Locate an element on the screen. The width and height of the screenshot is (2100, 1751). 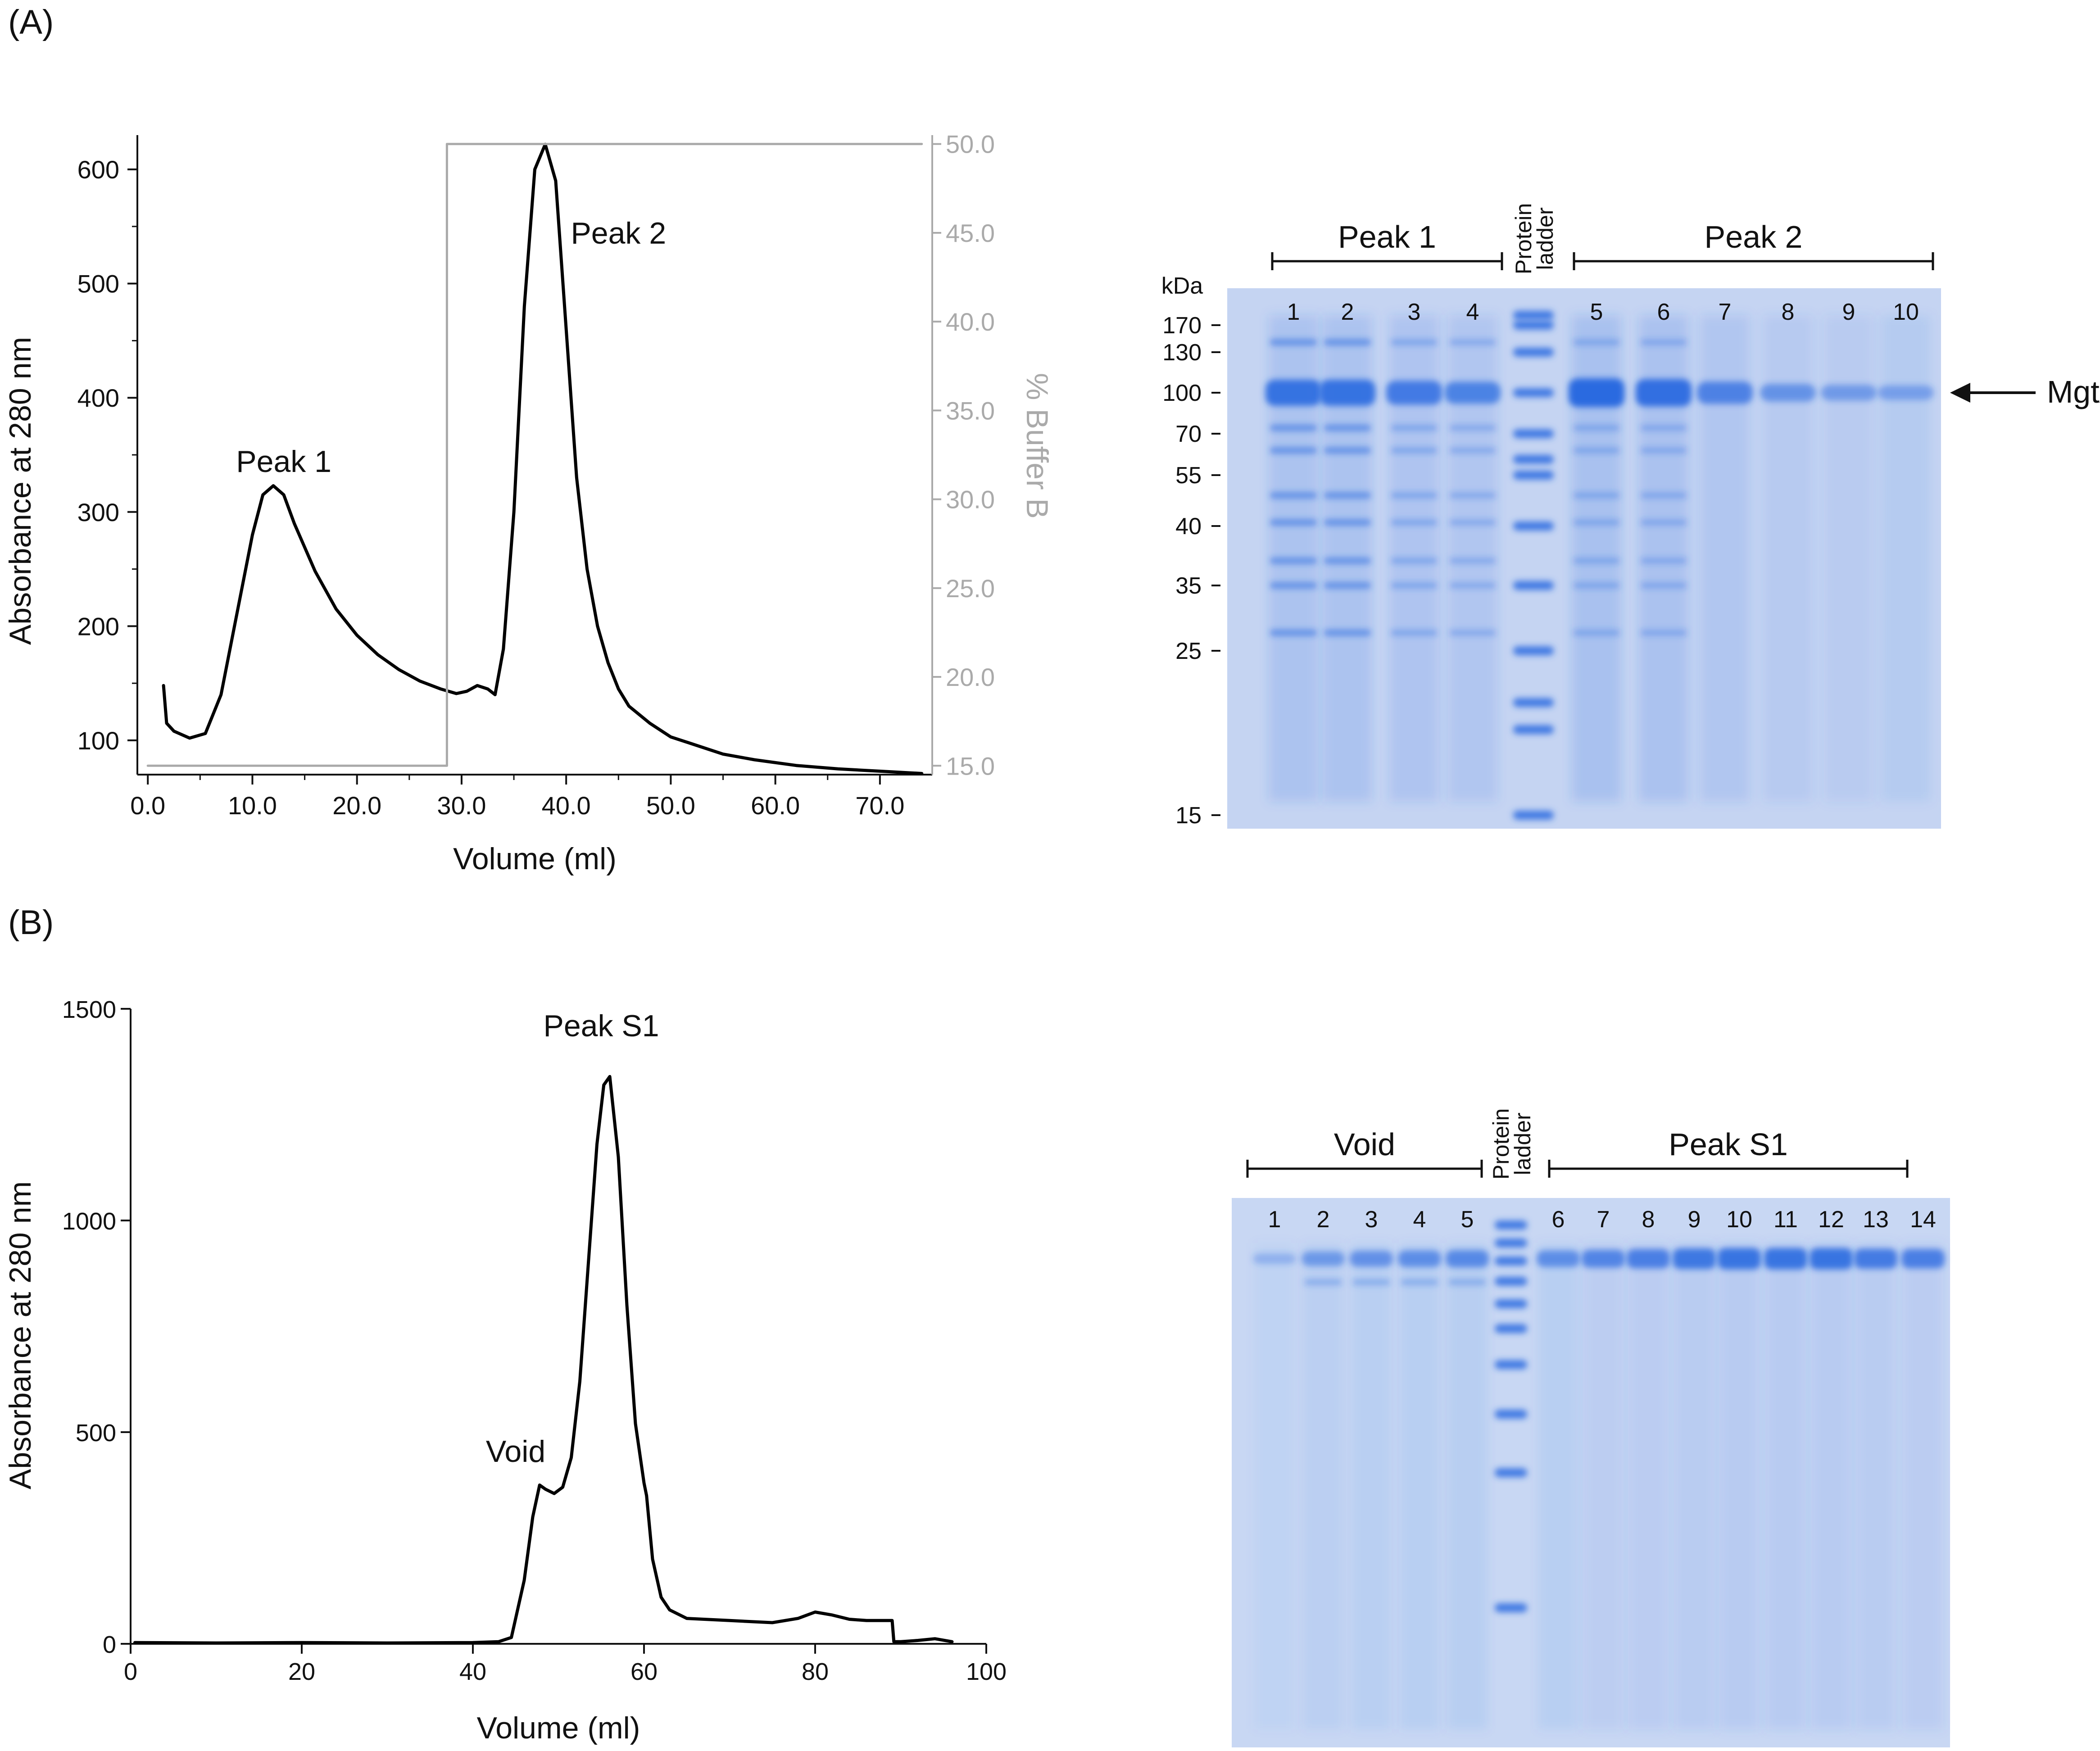
peak-annotation: Peak 2 is located at coordinates (619, 233).